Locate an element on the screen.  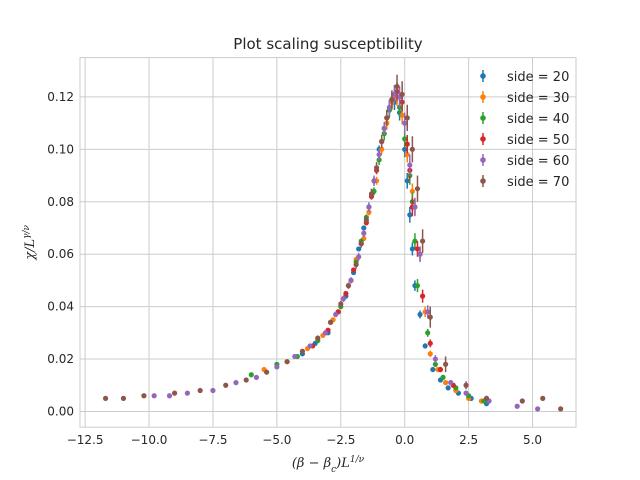
legend-item: side = 40 is located at coordinates (524, 119).